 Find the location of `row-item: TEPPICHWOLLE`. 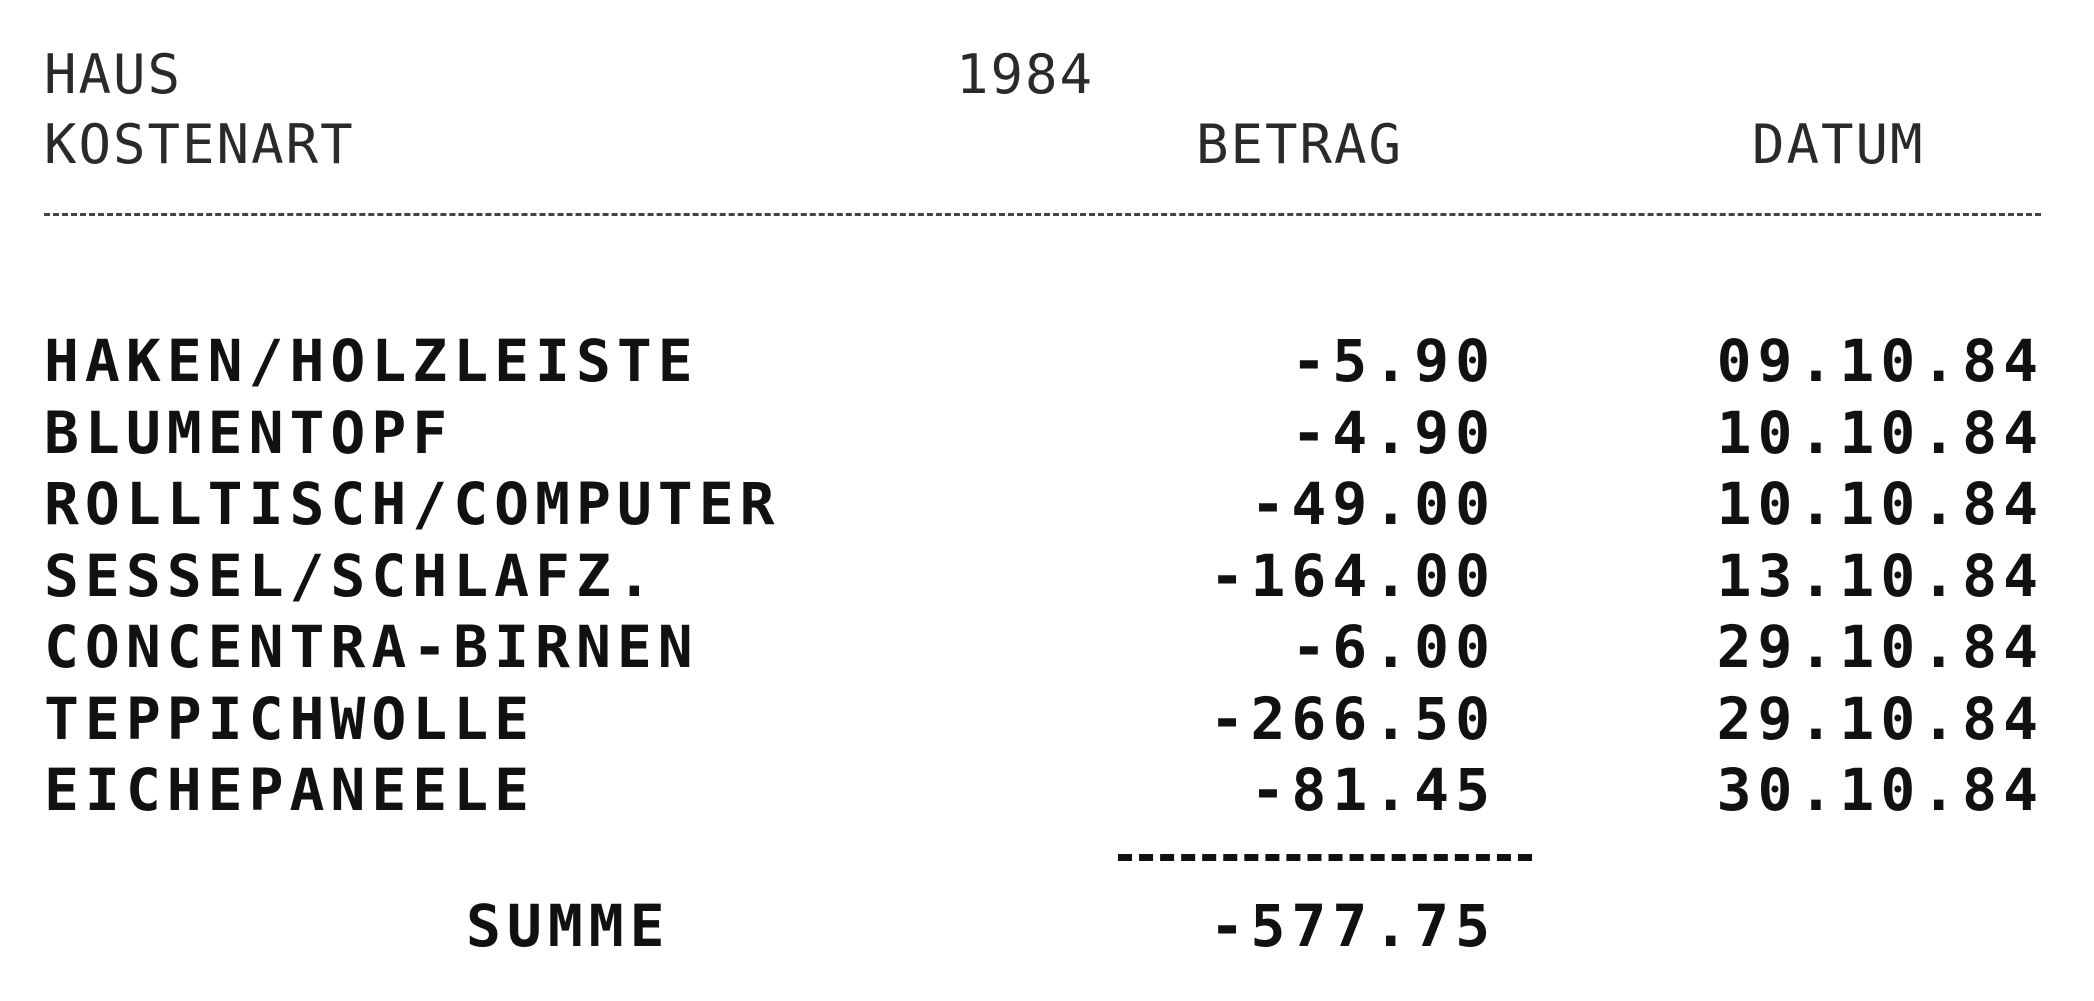

row-item: TEPPICHWOLLE is located at coordinates (290, 718).